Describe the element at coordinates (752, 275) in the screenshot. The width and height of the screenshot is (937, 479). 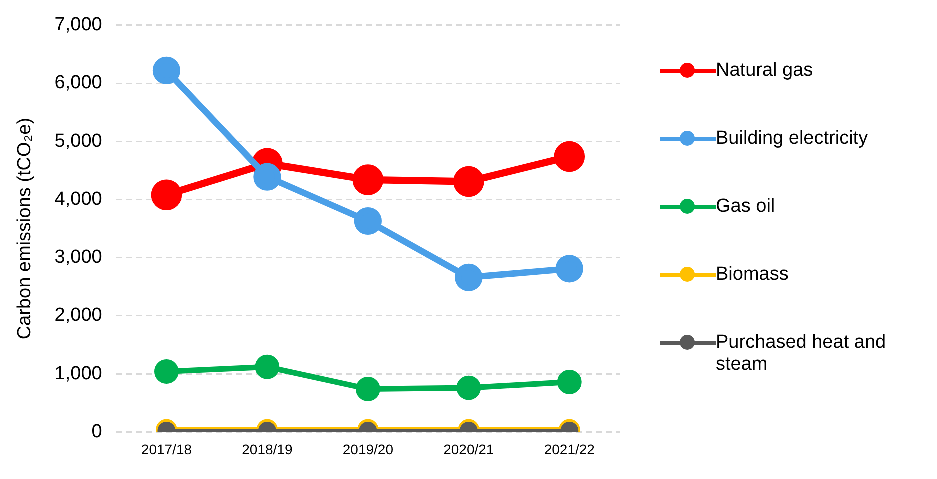
I see `legend-label: Biomass` at that location.